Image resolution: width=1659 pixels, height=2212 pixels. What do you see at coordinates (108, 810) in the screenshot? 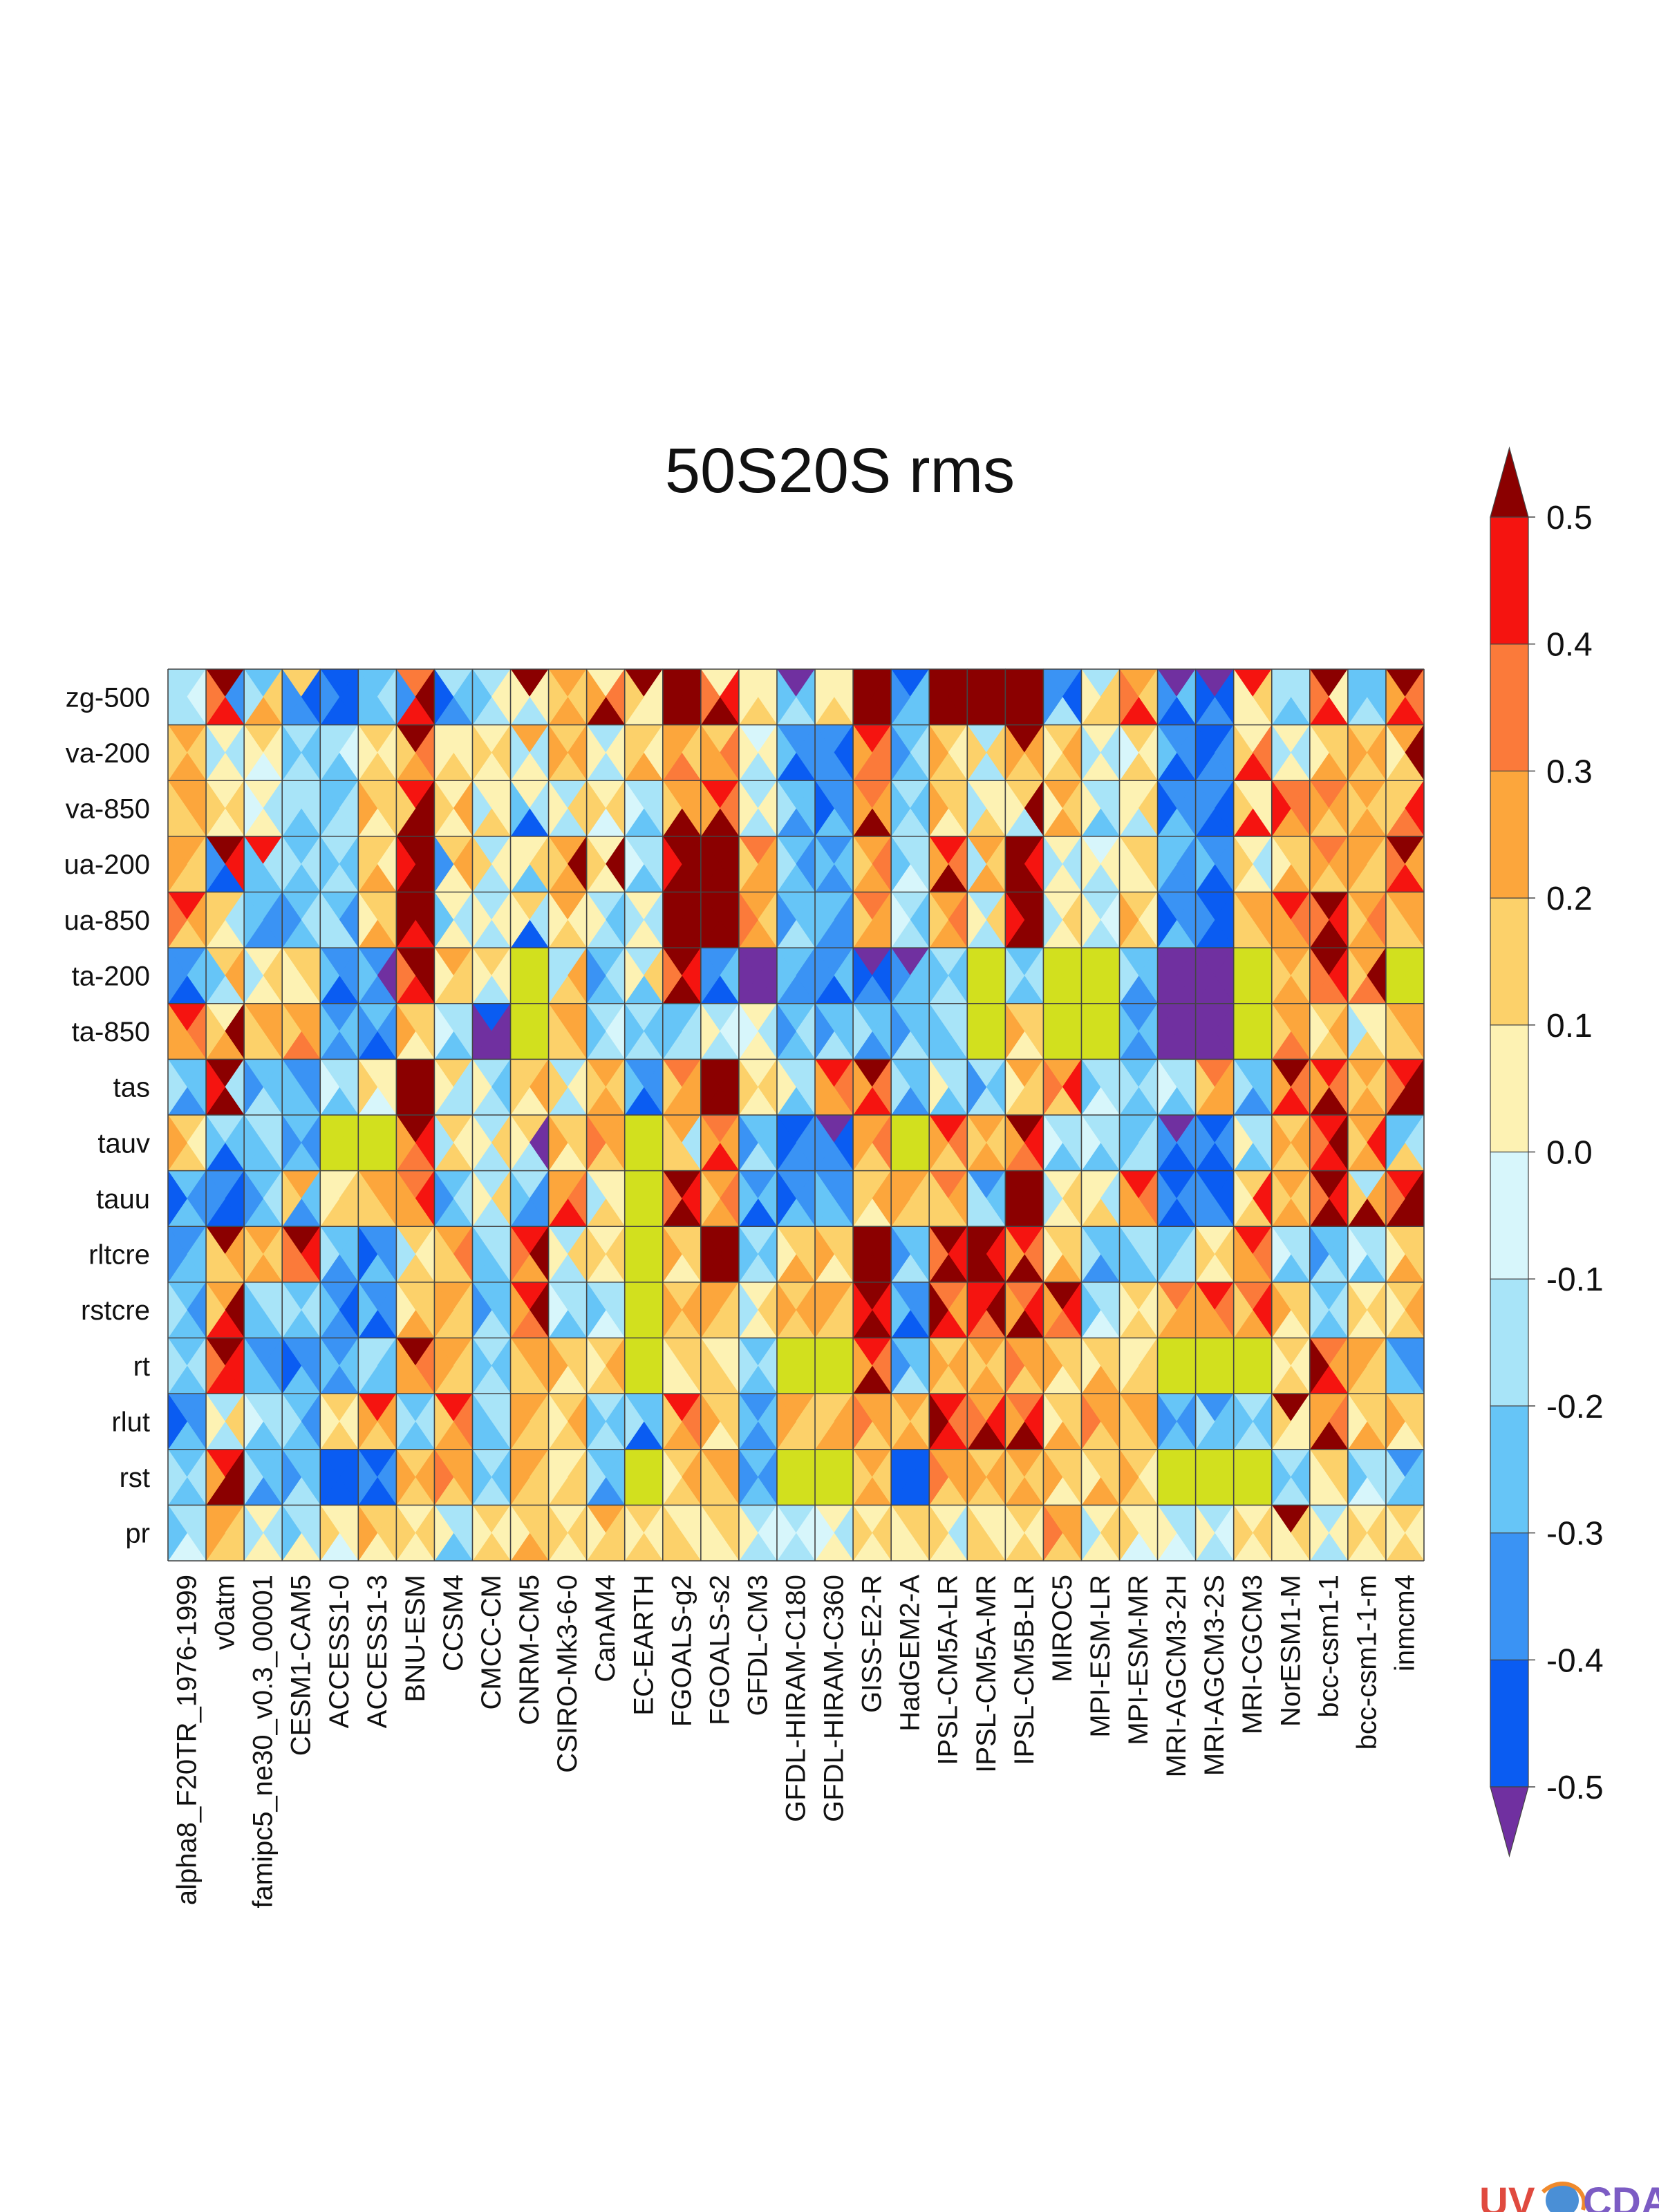
I see `row-label: va-850` at bounding box center [108, 810].